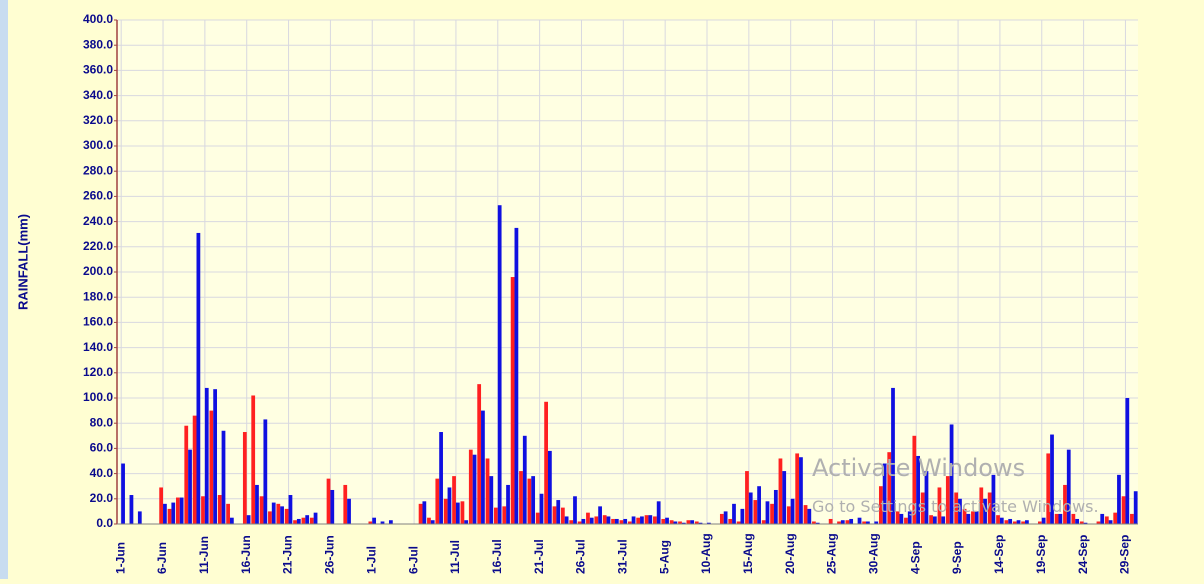 Image resolution: width=1204 pixels, height=584 pixels. What do you see at coordinates (330, 554) in the screenshot?
I see `x-tick-label: 26-Jun` at bounding box center [330, 554].